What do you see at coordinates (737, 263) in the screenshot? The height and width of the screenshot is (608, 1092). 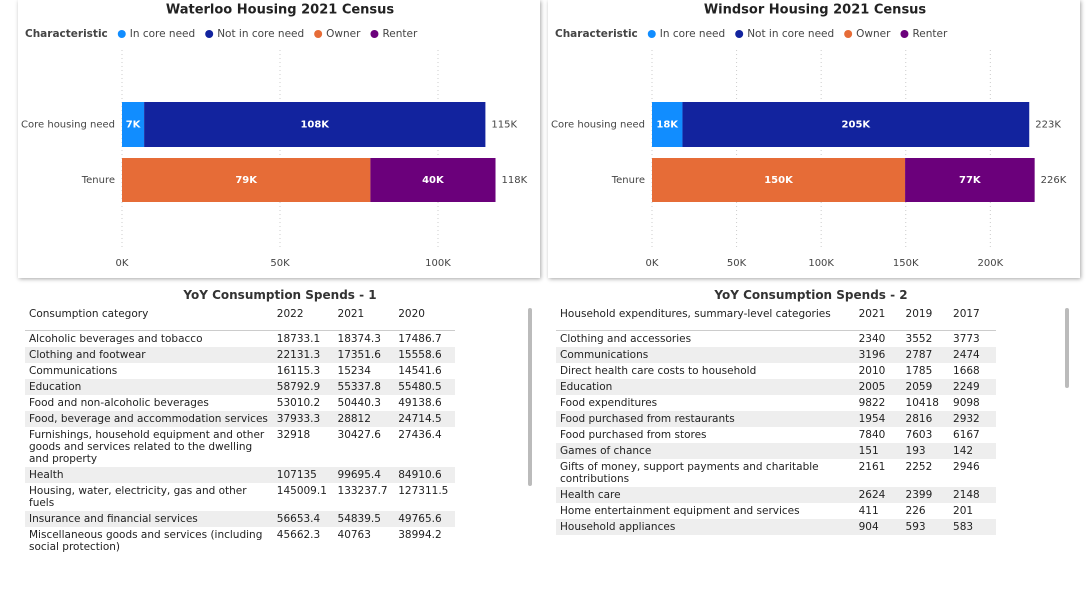 I see `x-tick-label: 50K` at bounding box center [737, 263].